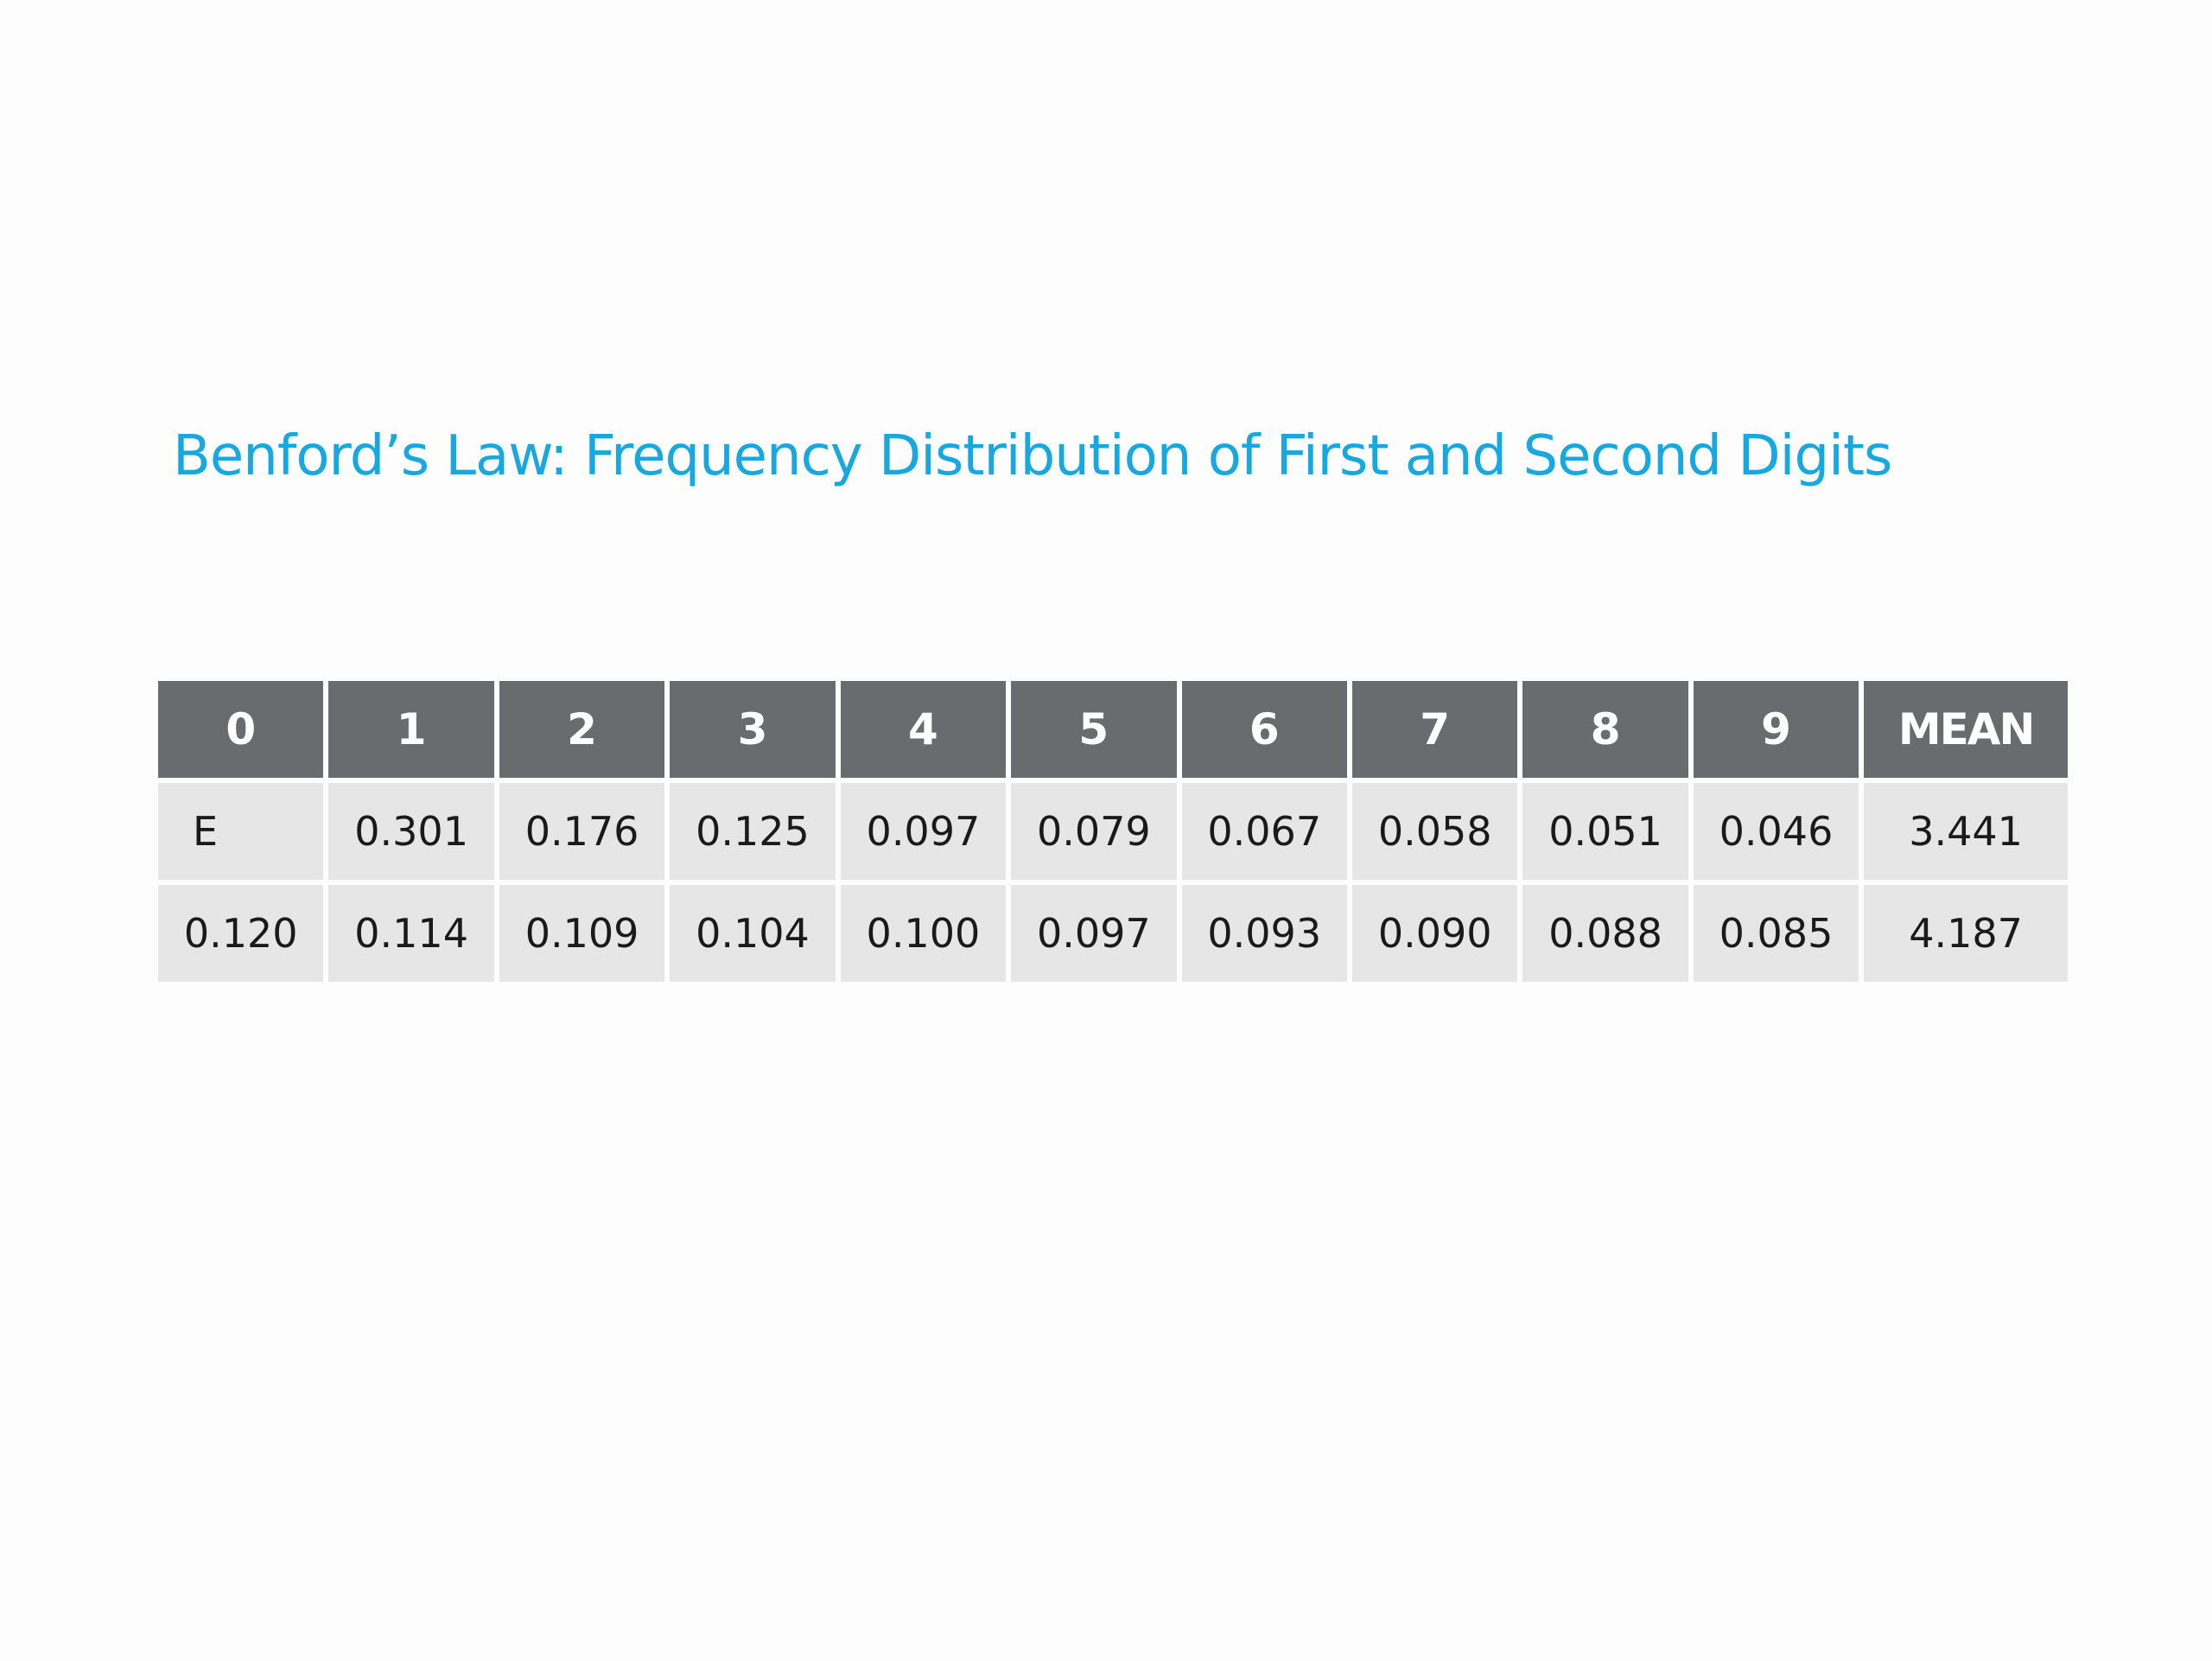  I want to click on table-cell: 0.093, so click(1264, 933).